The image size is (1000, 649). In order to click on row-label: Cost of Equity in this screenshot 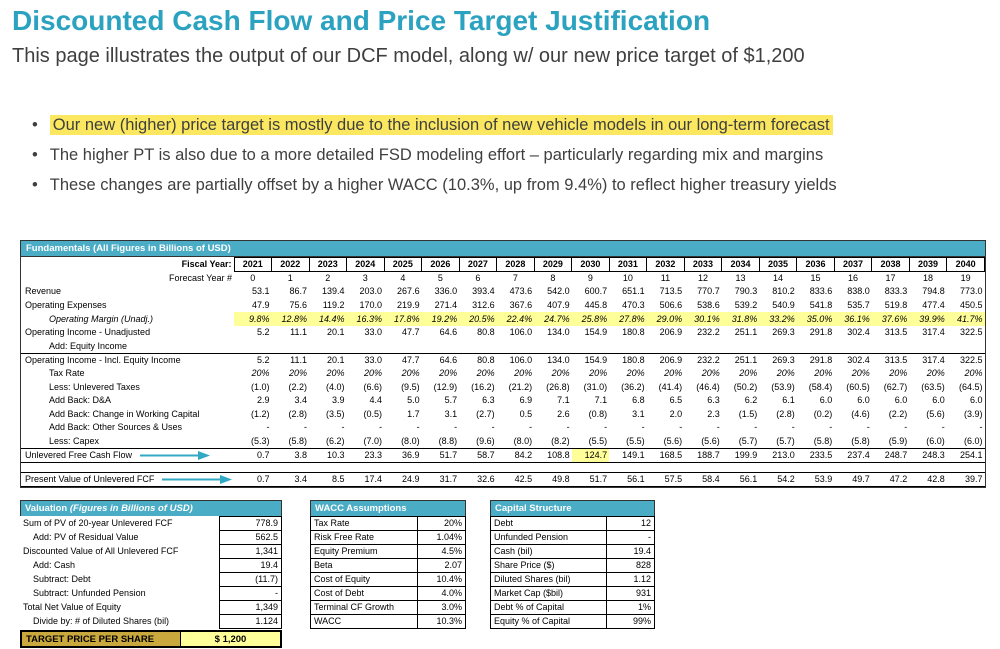, I will do `click(364, 579)`.